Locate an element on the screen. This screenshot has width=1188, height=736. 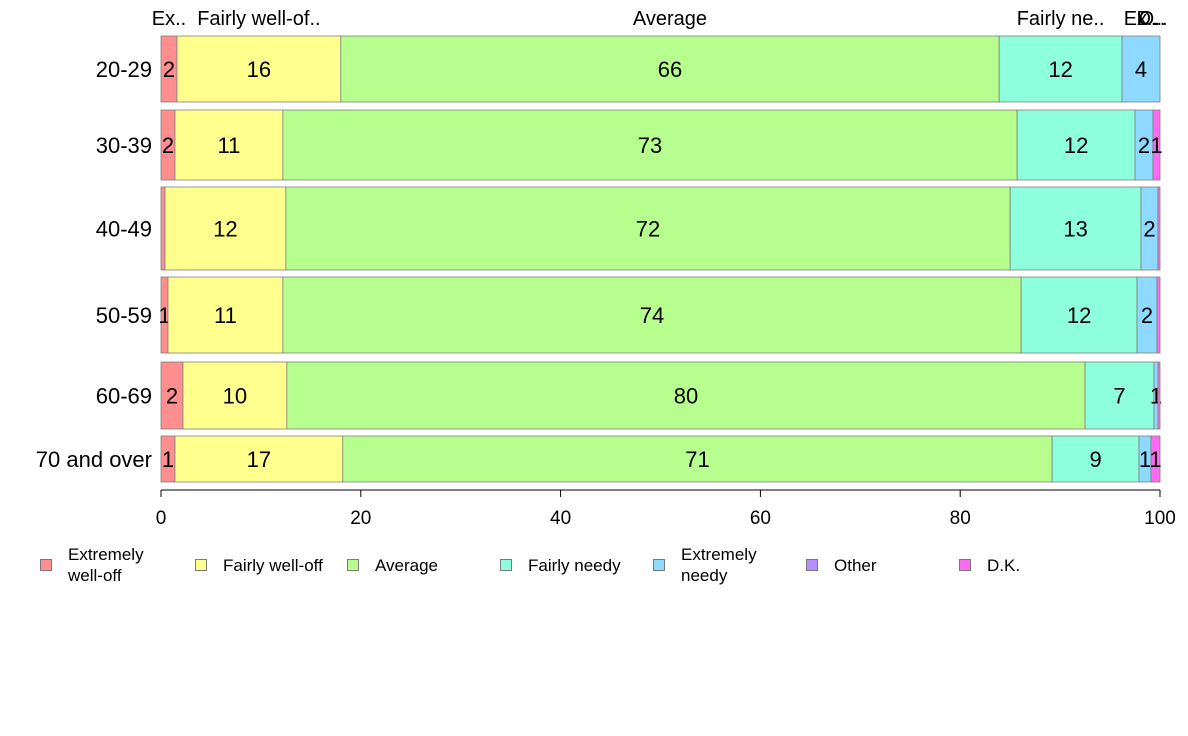
legend-item-dk: D.K. is located at coordinates (989, 565).